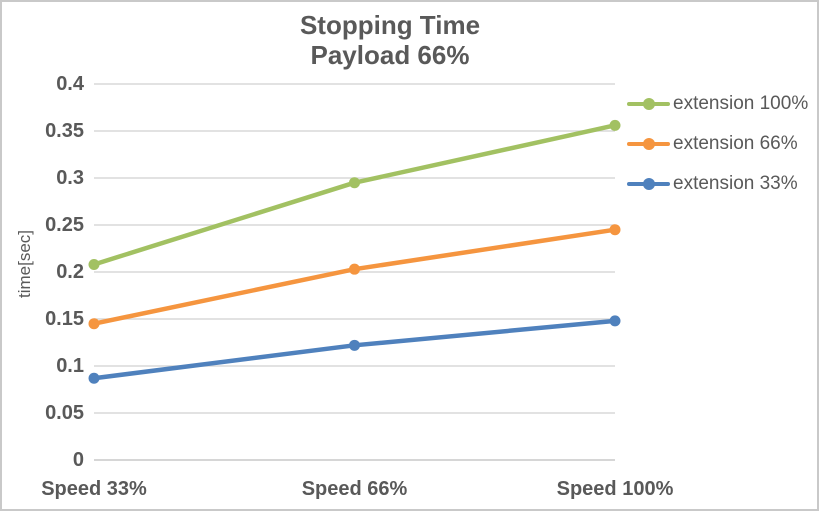 This screenshot has width=819, height=511. What do you see at coordinates (354, 489) in the screenshot?
I see `x-tick-label: Speed 66%` at bounding box center [354, 489].